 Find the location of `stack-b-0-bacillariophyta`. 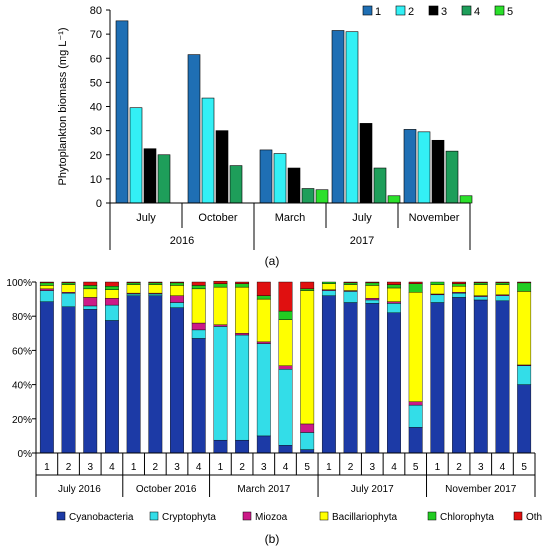

stack-b-0-bacillariophyta is located at coordinates (46, 287).